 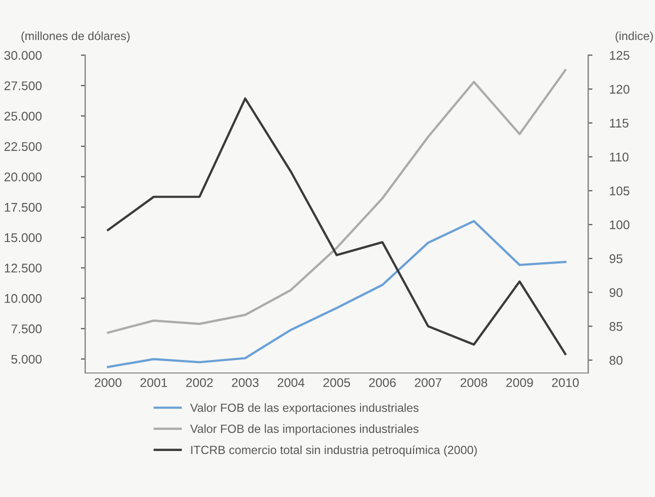 What do you see at coordinates (474, 383) in the screenshot?
I see `x-tick-label: 2008` at bounding box center [474, 383].